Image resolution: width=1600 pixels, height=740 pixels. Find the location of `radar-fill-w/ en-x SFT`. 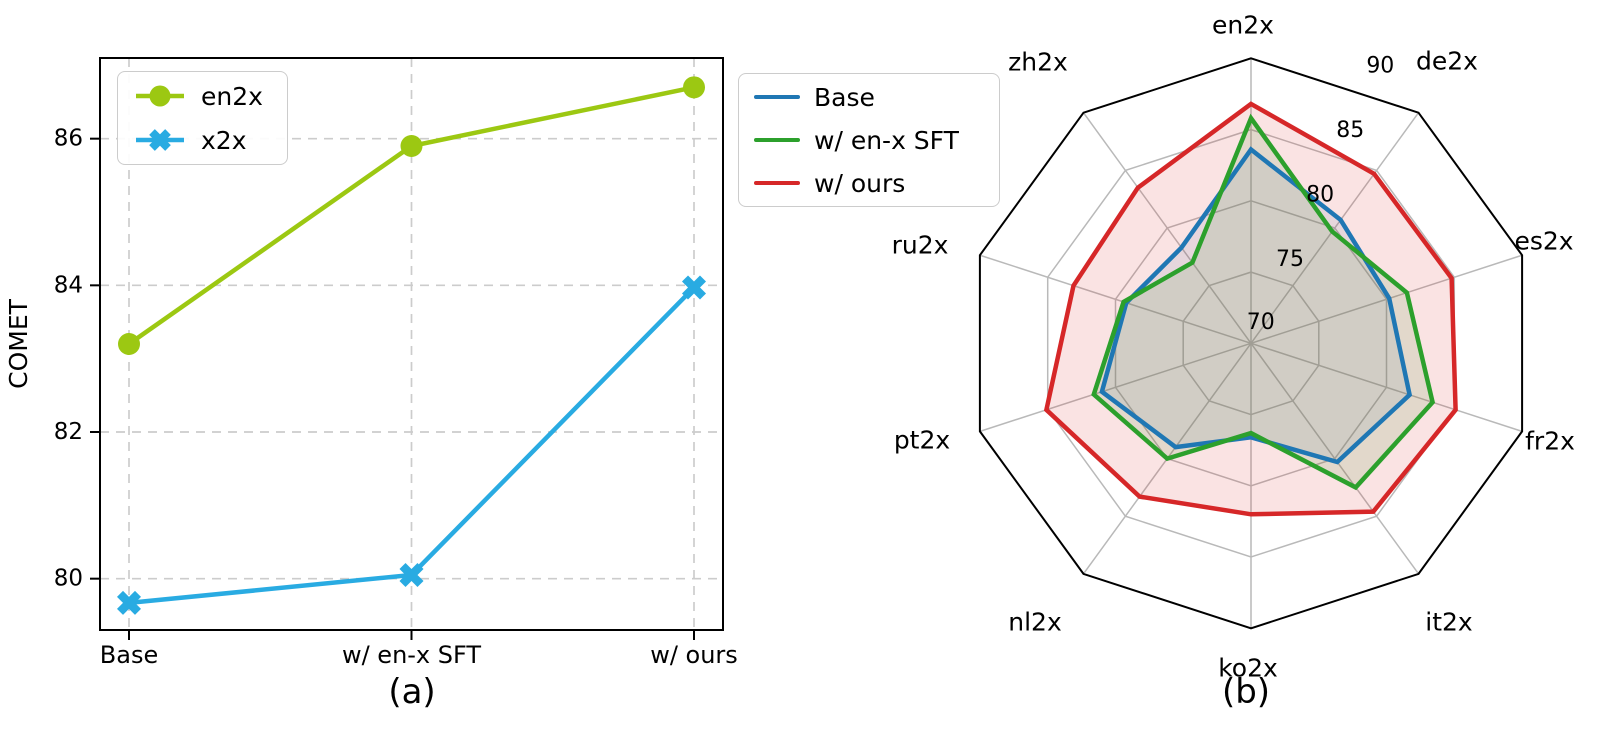

radar-fill-w/ en-x SFT is located at coordinates (1263, 303).